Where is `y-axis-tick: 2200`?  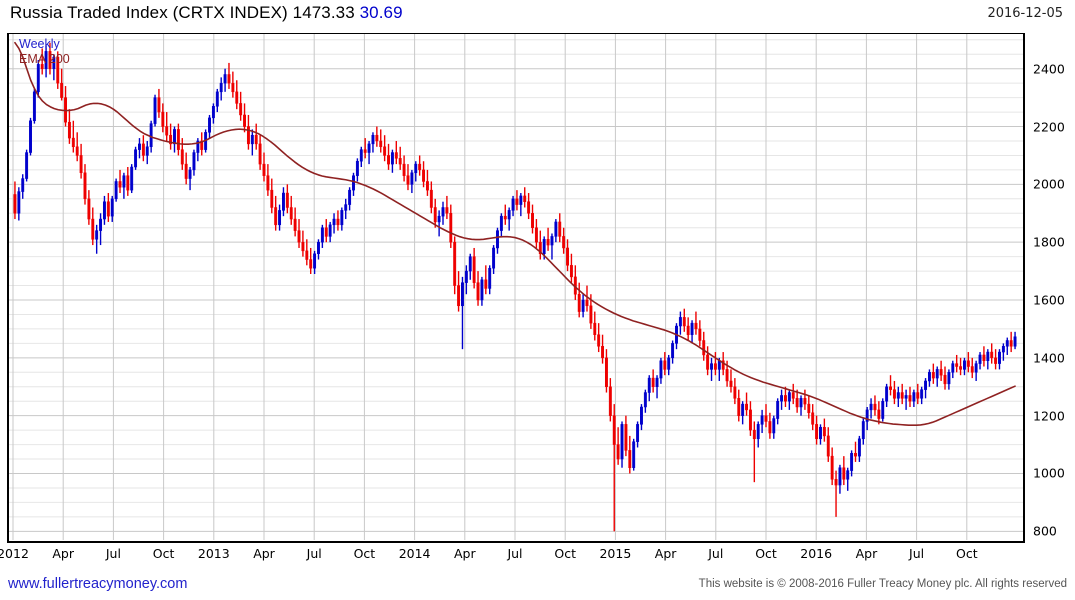
y-axis-tick: 2200 is located at coordinates (1049, 127).